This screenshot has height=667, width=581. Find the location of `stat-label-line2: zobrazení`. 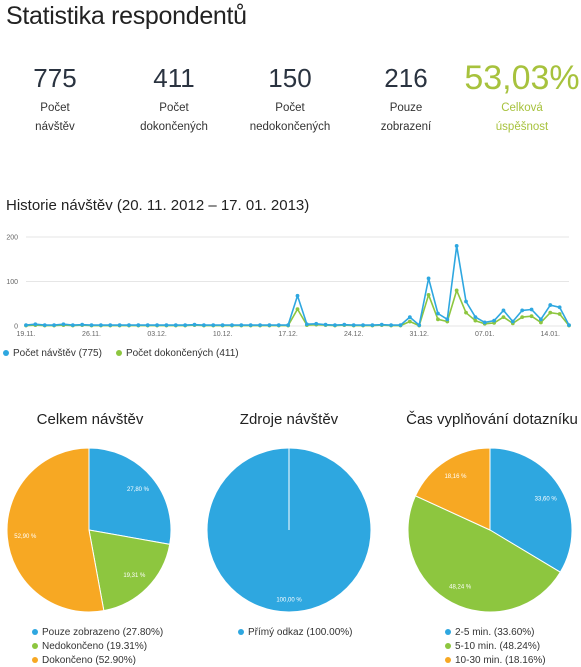

stat-label-line2: zobrazení is located at coordinates (406, 127).